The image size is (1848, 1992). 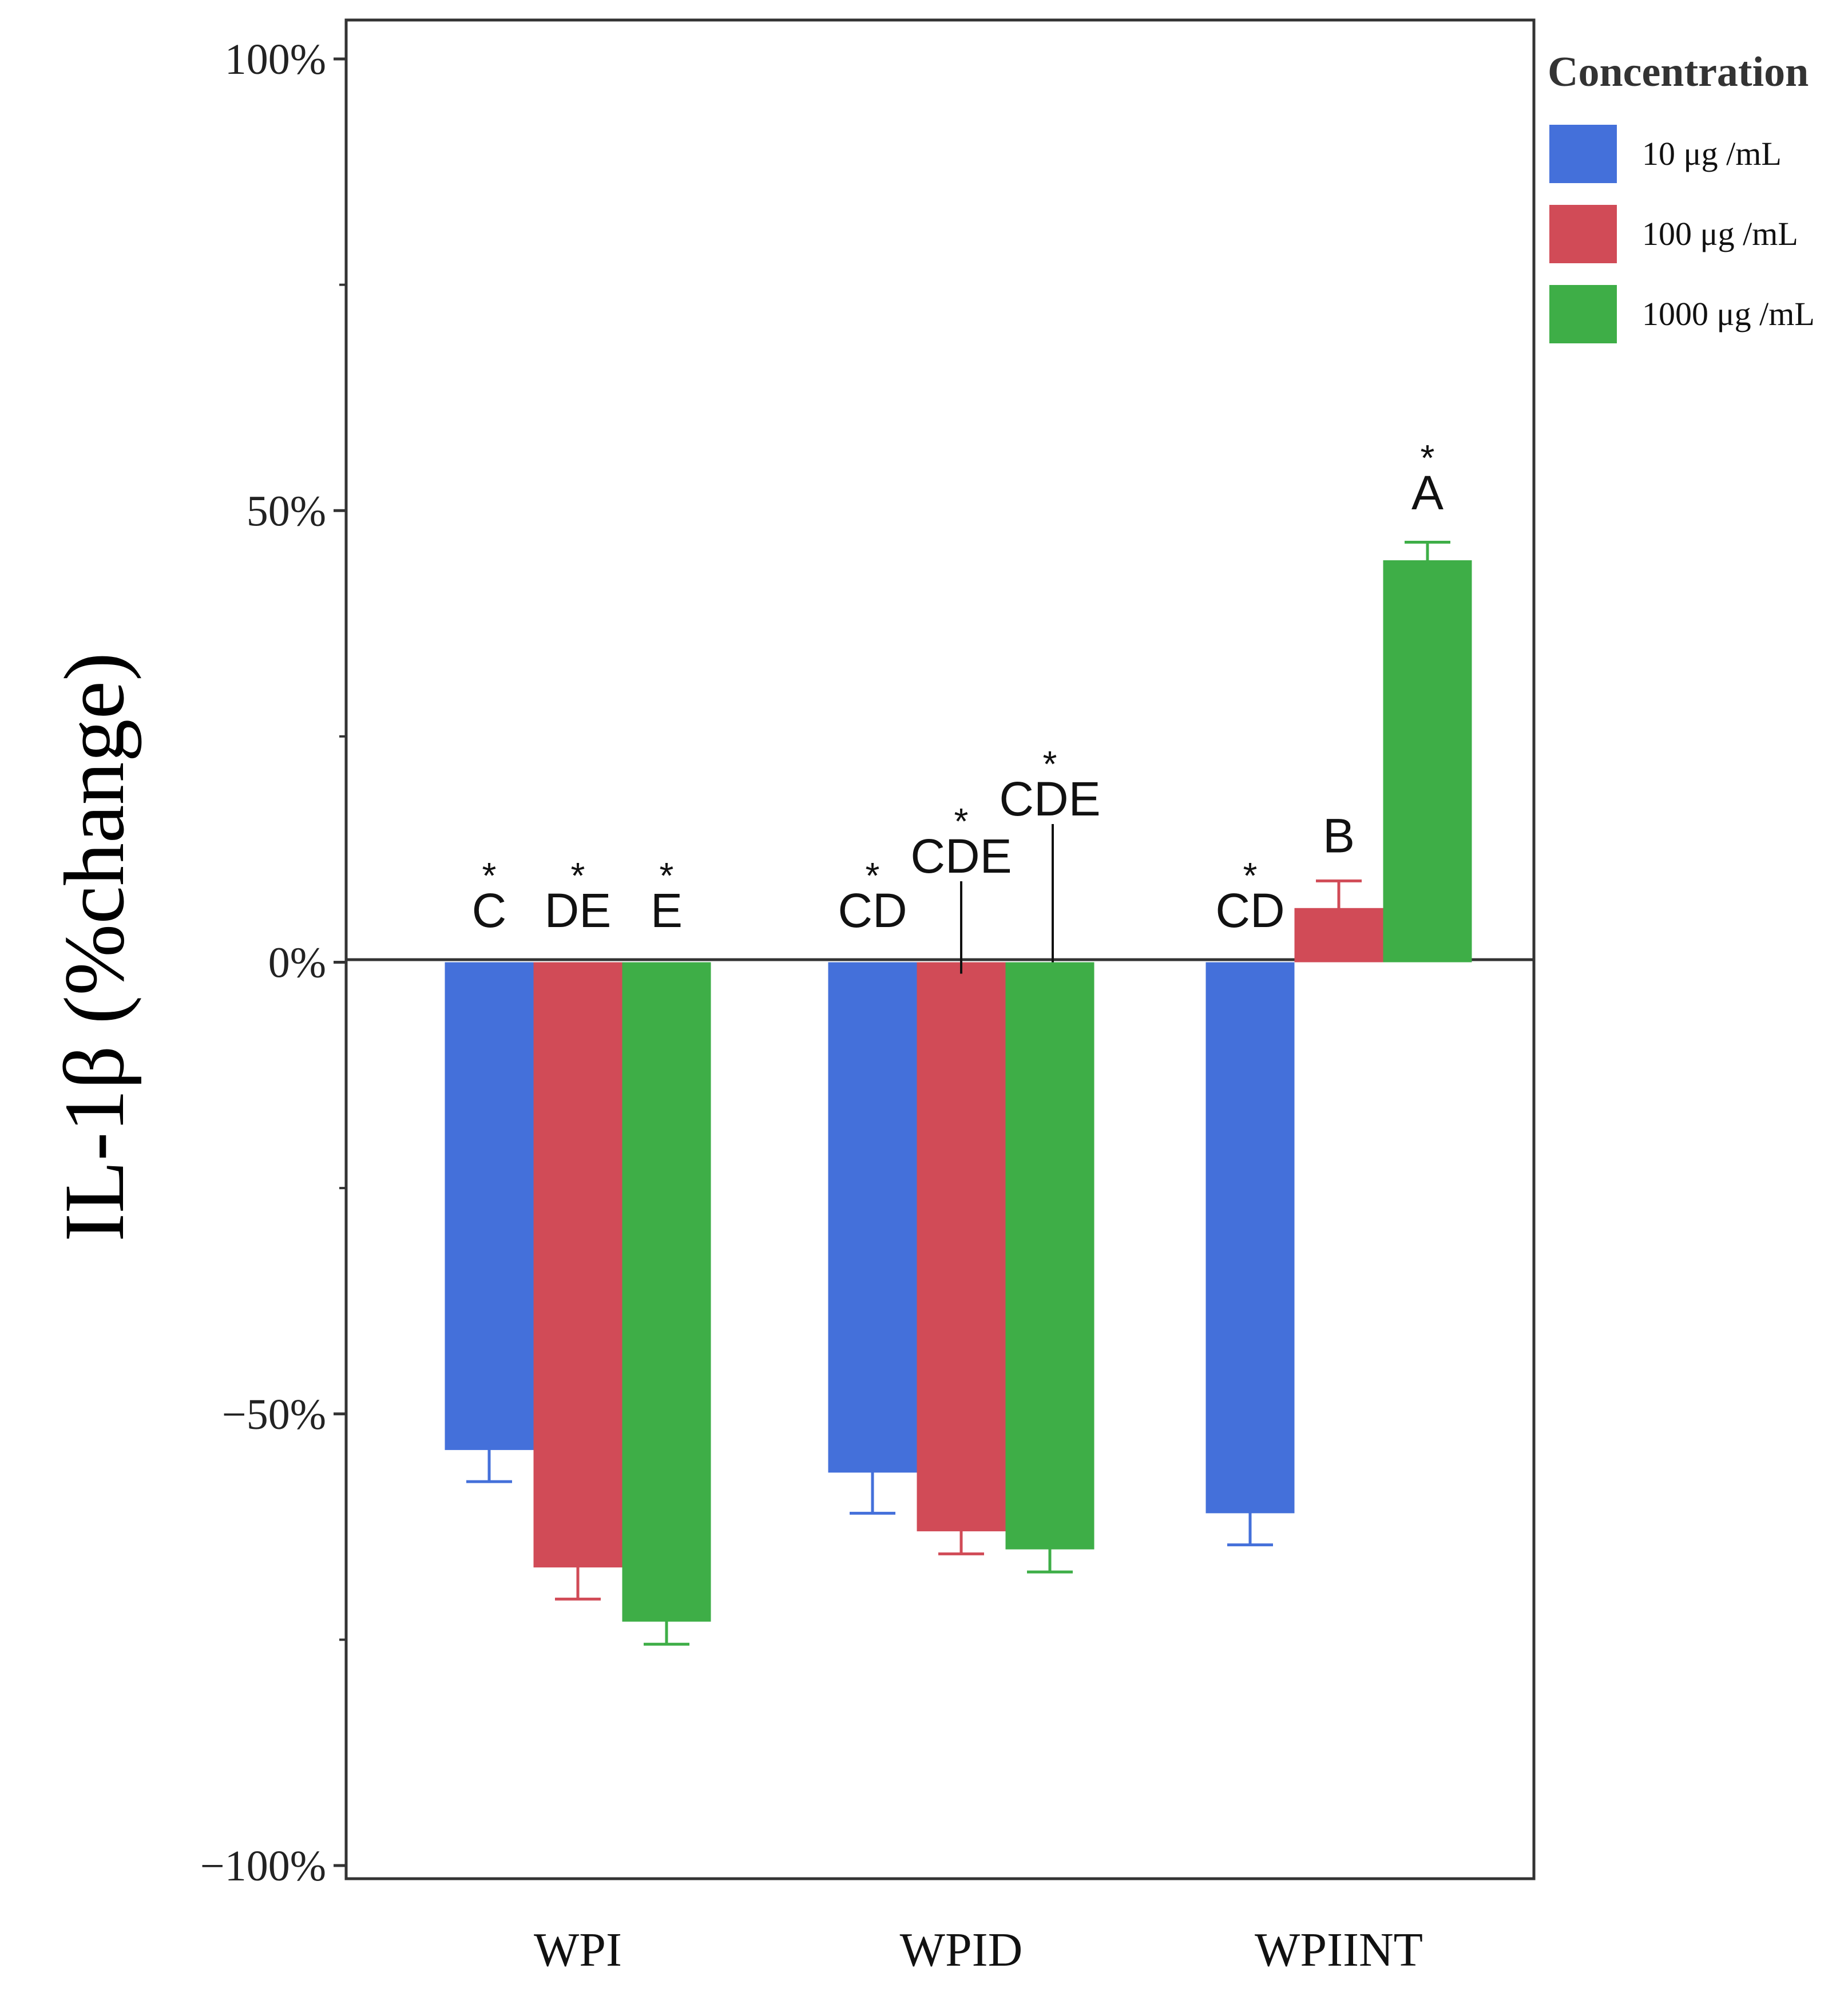 I want to click on legend-label: 10 μg /mL, so click(x=1712, y=153).